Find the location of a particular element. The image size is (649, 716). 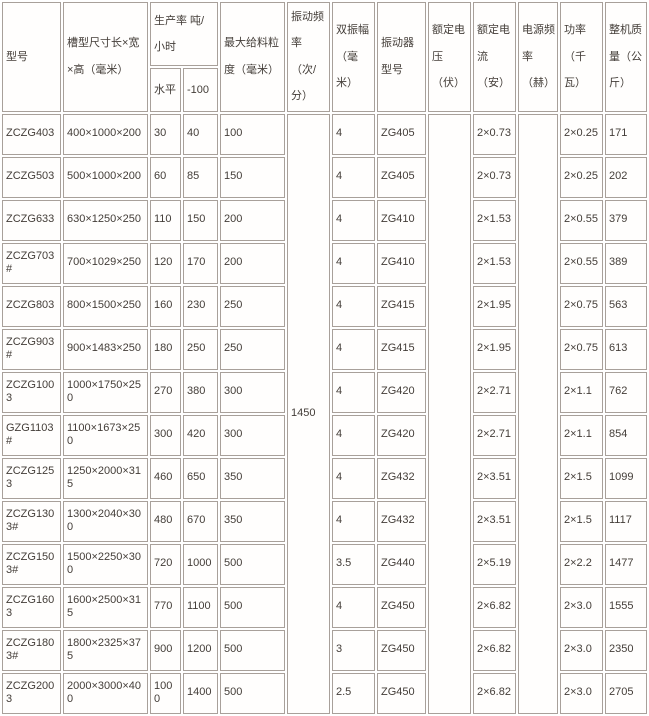

cell-trough-size: 400×1000×200 is located at coordinates (105, 134).